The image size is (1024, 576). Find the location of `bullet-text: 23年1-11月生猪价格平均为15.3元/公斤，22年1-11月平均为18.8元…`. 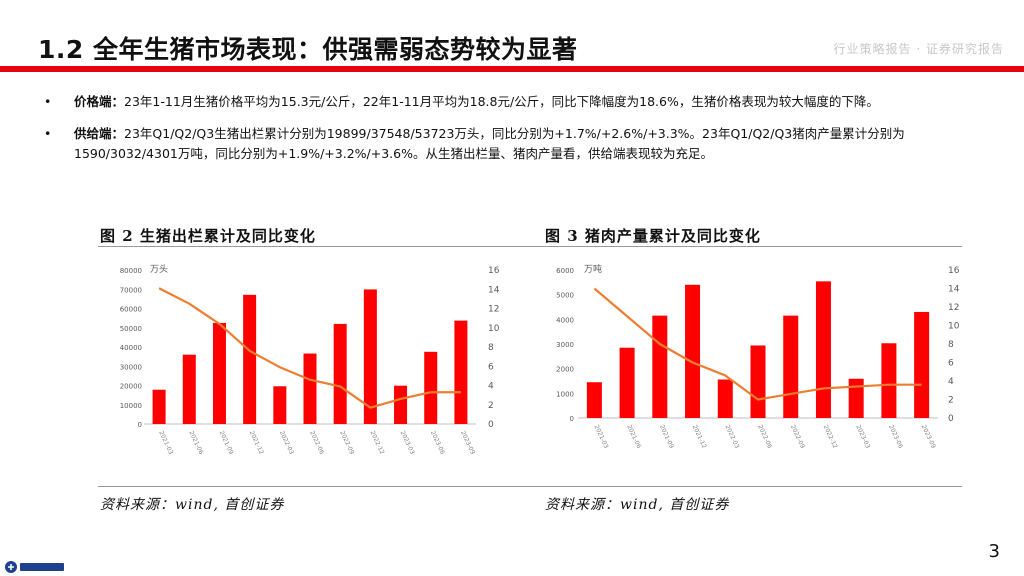

bullet-text: 23年1-11月生猪价格平均为15.3元/公斤，22年1-11月平均为18.8元… is located at coordinates (501, 101).